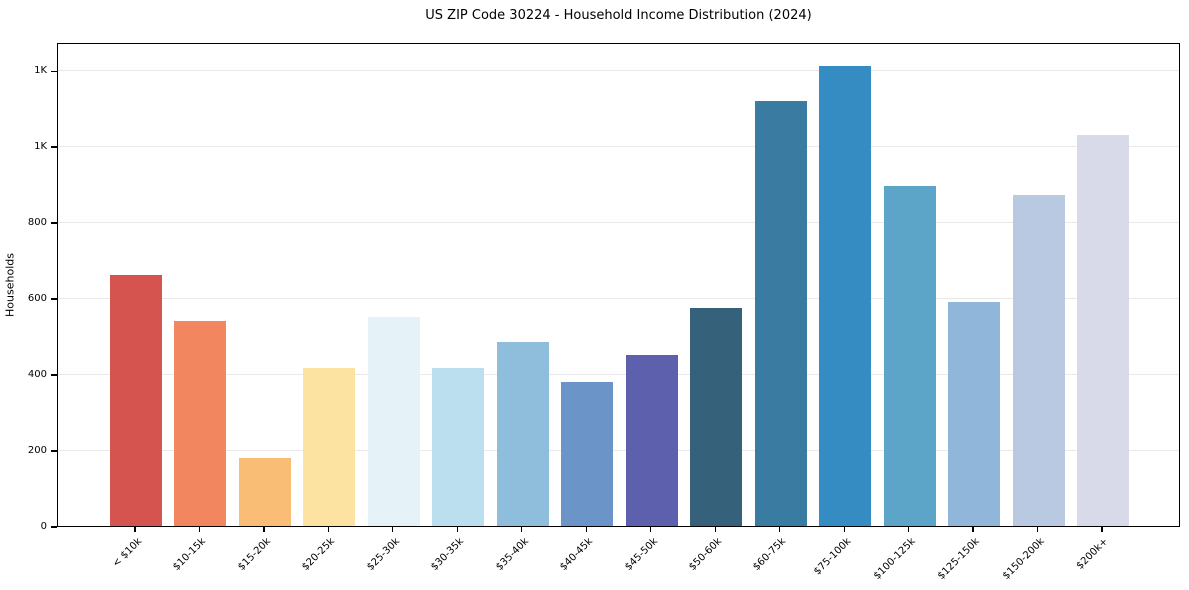  I want to click on x-tick-label-text: $30-35k, so click(448, 554).